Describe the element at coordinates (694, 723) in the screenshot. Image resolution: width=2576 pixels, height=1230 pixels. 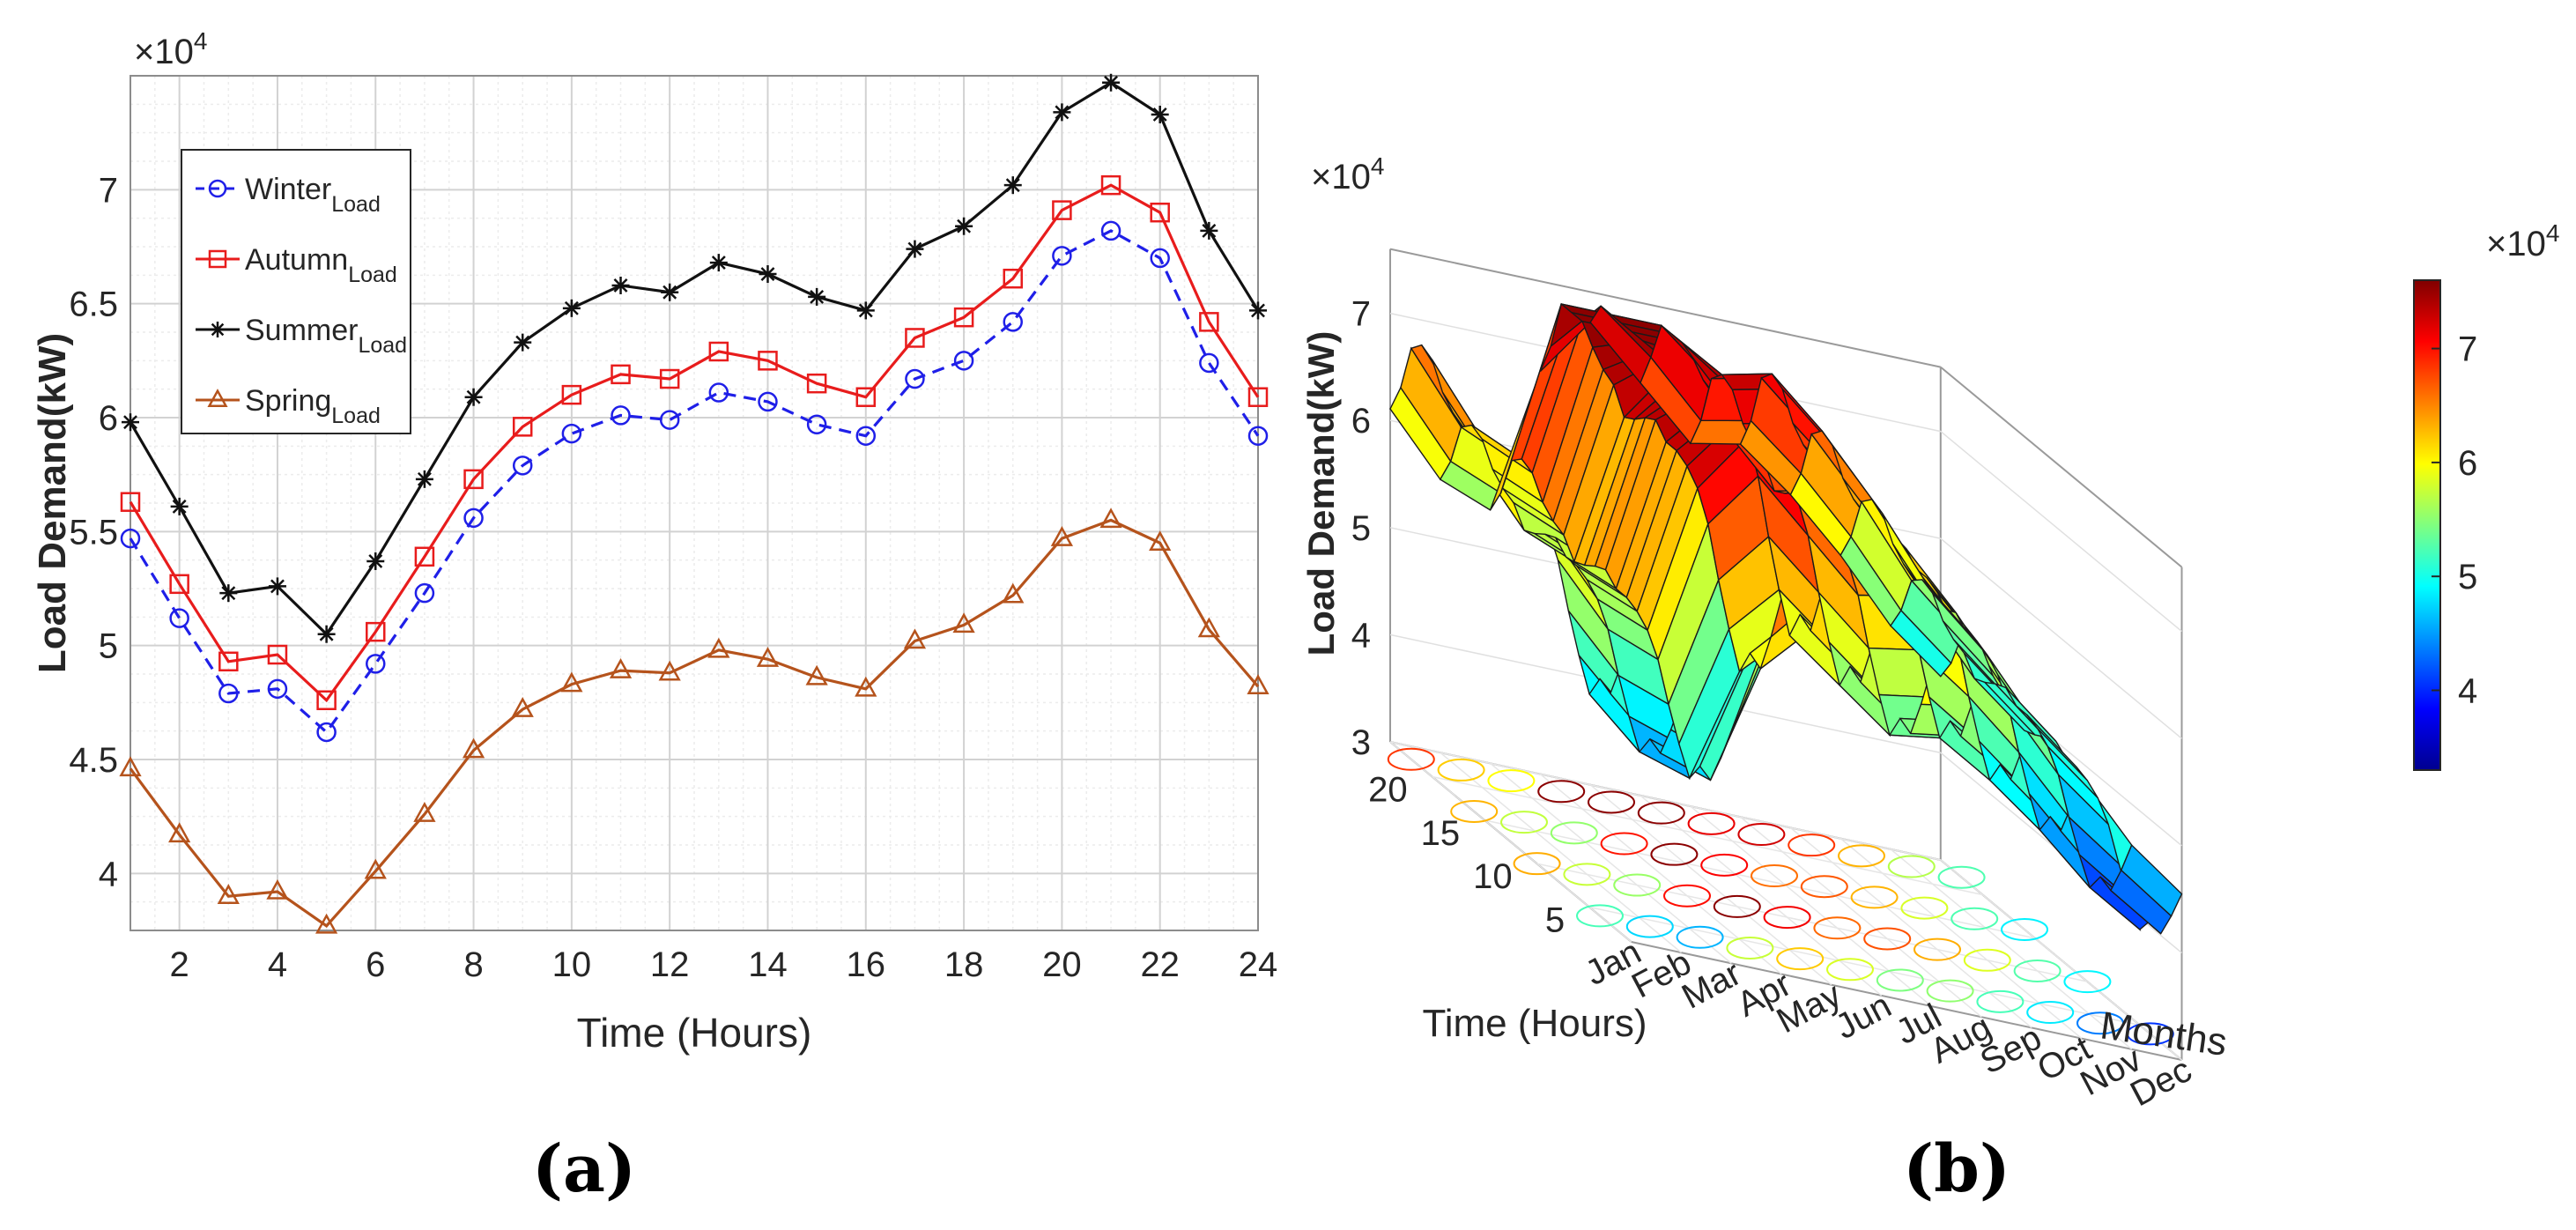
I see `series-line` at that location.